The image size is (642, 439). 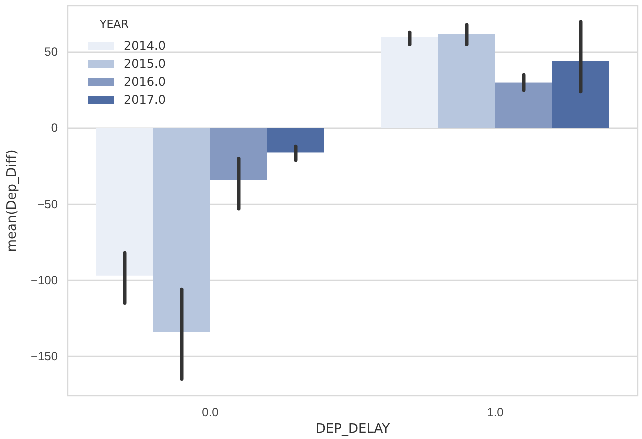 What do you see at coordinates (12, 201) in the screenshot?
I see `y-axis-title: mean(Dep_Diff)` at bounding box center [12, 201].